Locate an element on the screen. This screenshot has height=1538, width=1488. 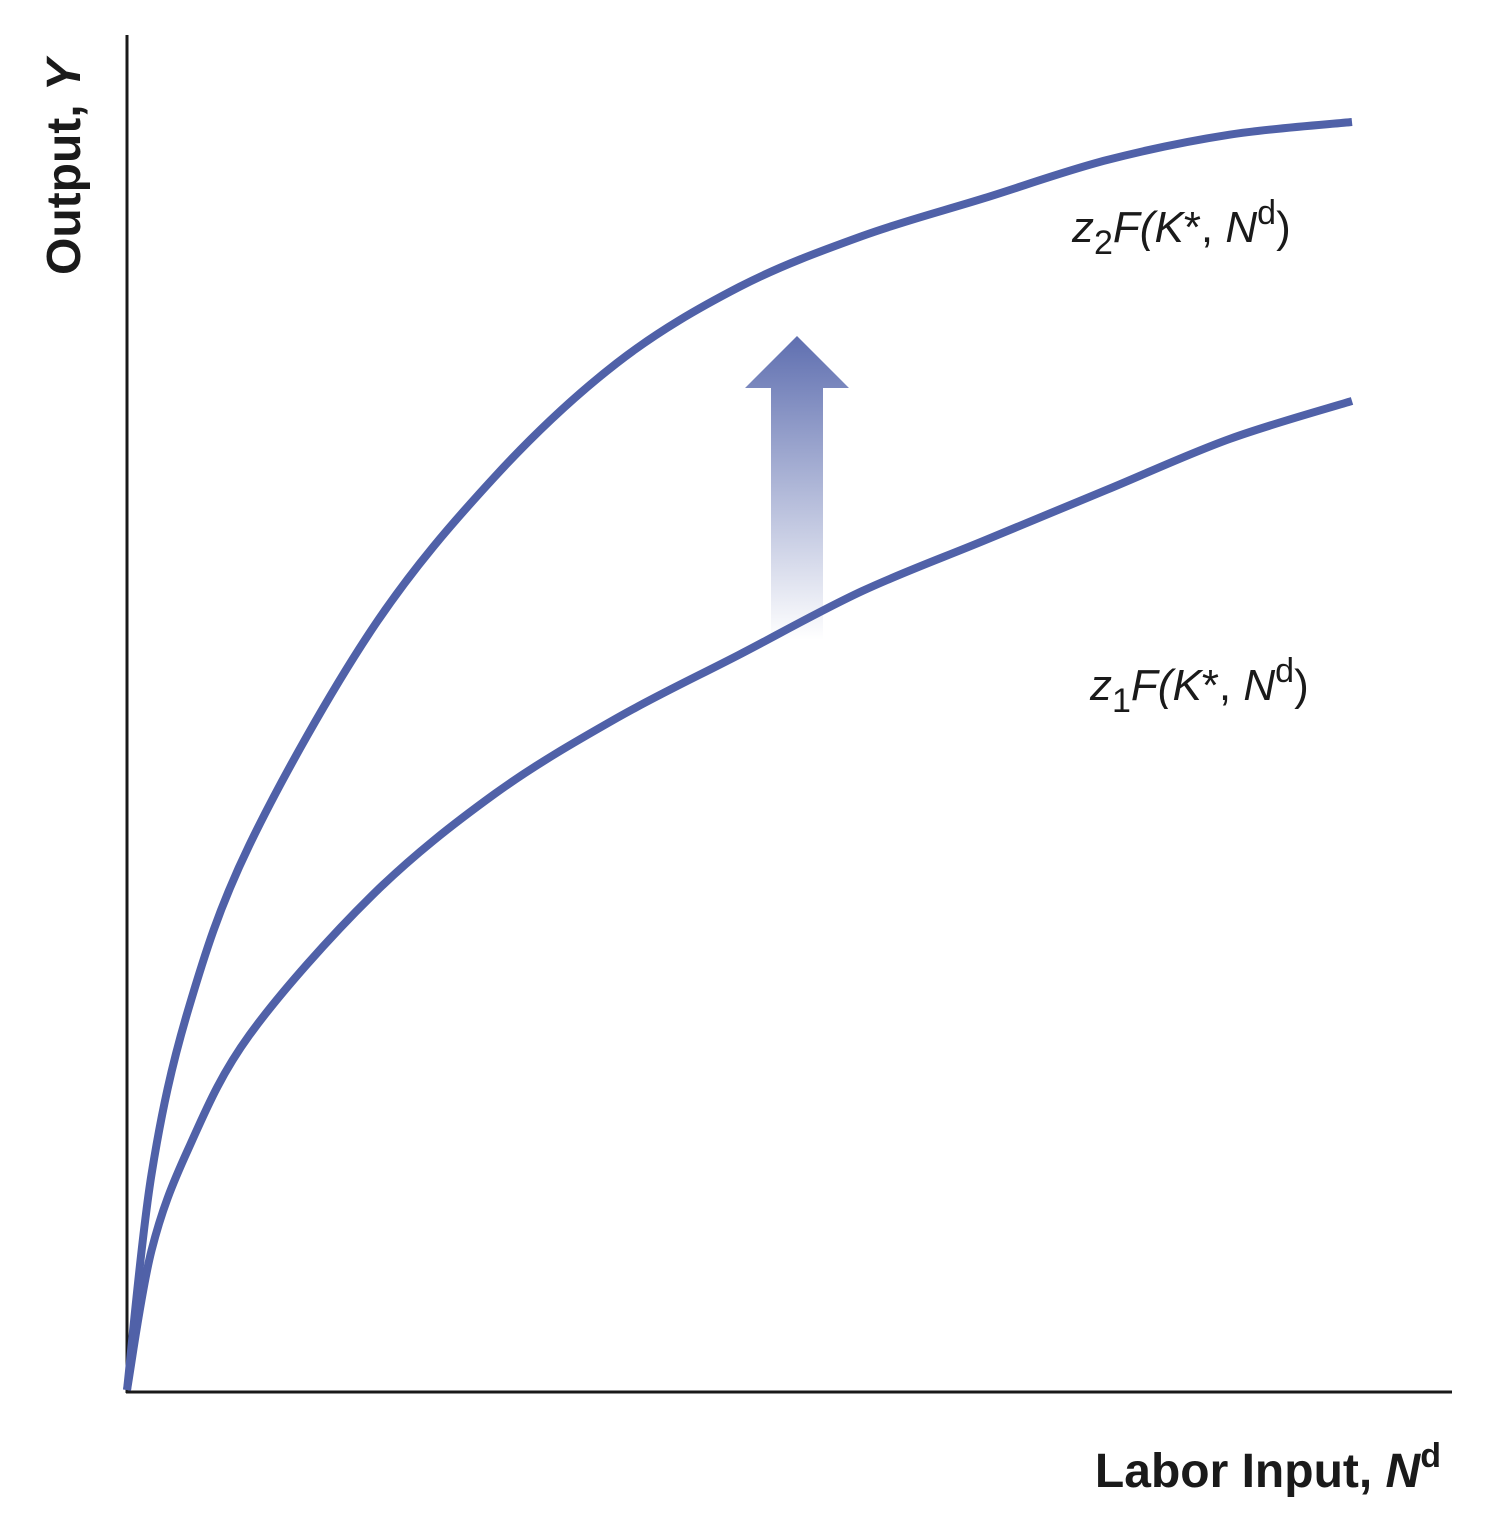
x-axis-title-var: N is located at coordinates (1404, 1471).